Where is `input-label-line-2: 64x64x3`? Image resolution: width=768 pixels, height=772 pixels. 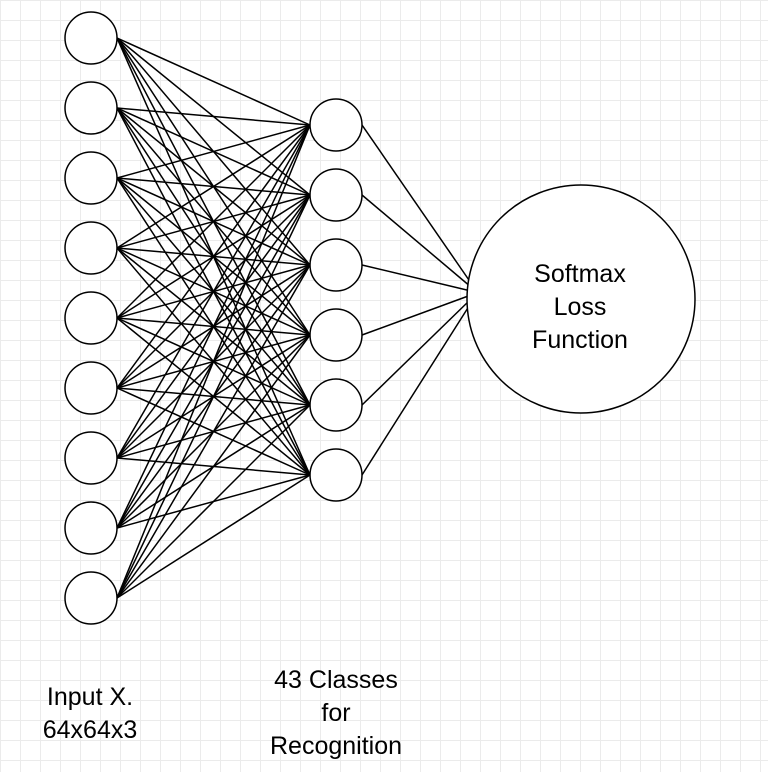 input-label-line-2: 64x64x3 is located at coordinates (90, 730).